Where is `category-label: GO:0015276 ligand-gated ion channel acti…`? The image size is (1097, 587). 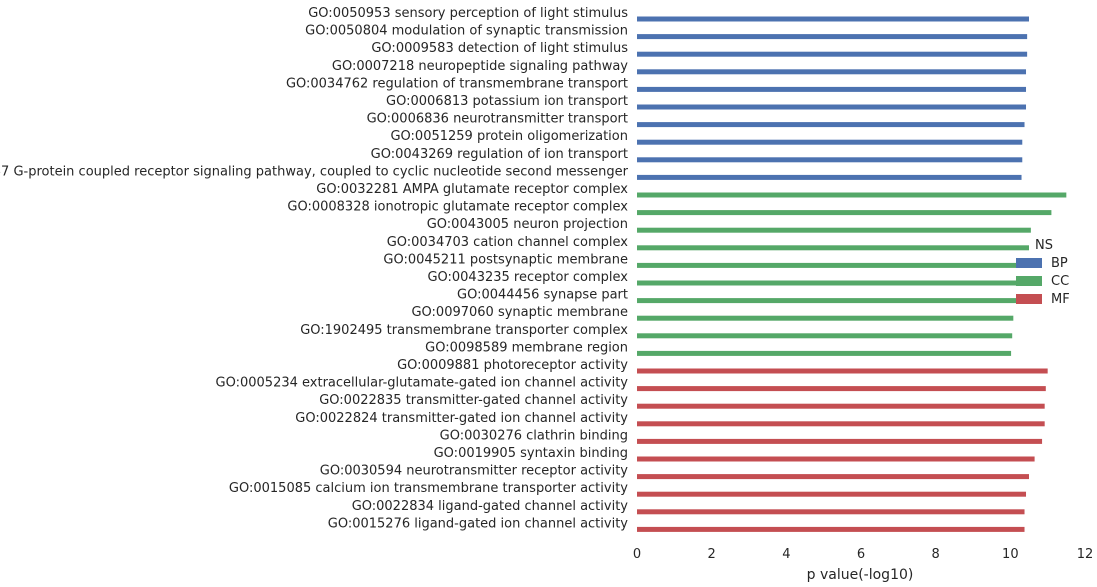 category-label: GO:0015276 ligand-gated ion channel acti… is located at coordinates (478, 523).